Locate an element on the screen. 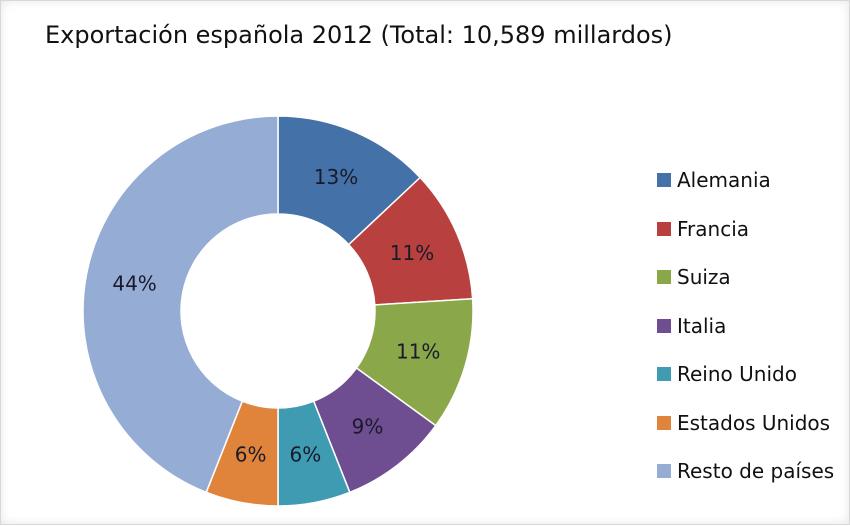 Image resolution: width=850 pixels, height=526 pixels. legend-label: Resto de países is located at coordinates (756, 471).